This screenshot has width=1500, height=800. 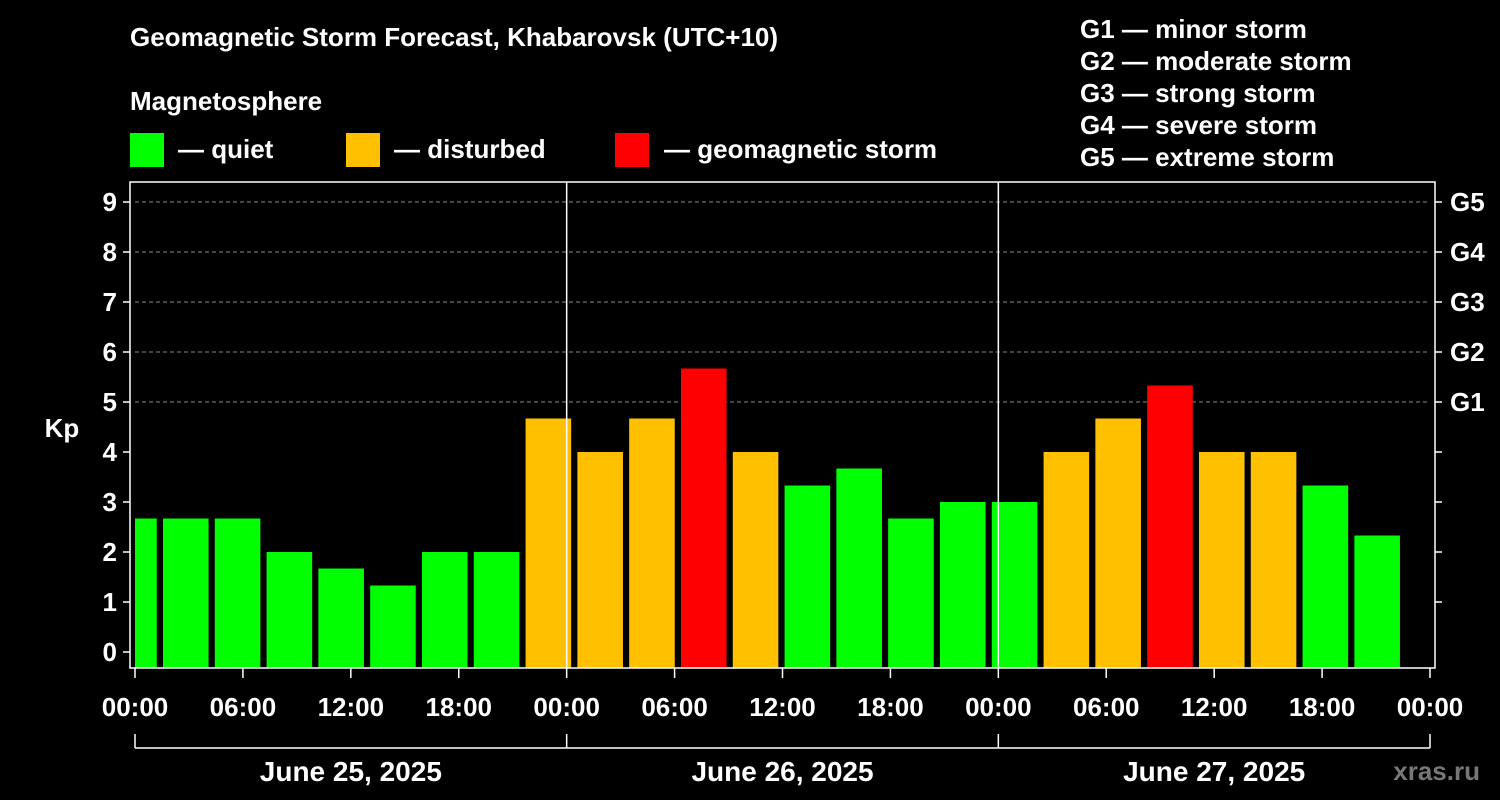 What do you see at coordinates (110, 402) in the screenshot?
I see `y-tick-label: 5` at bounding box center [110, 402].